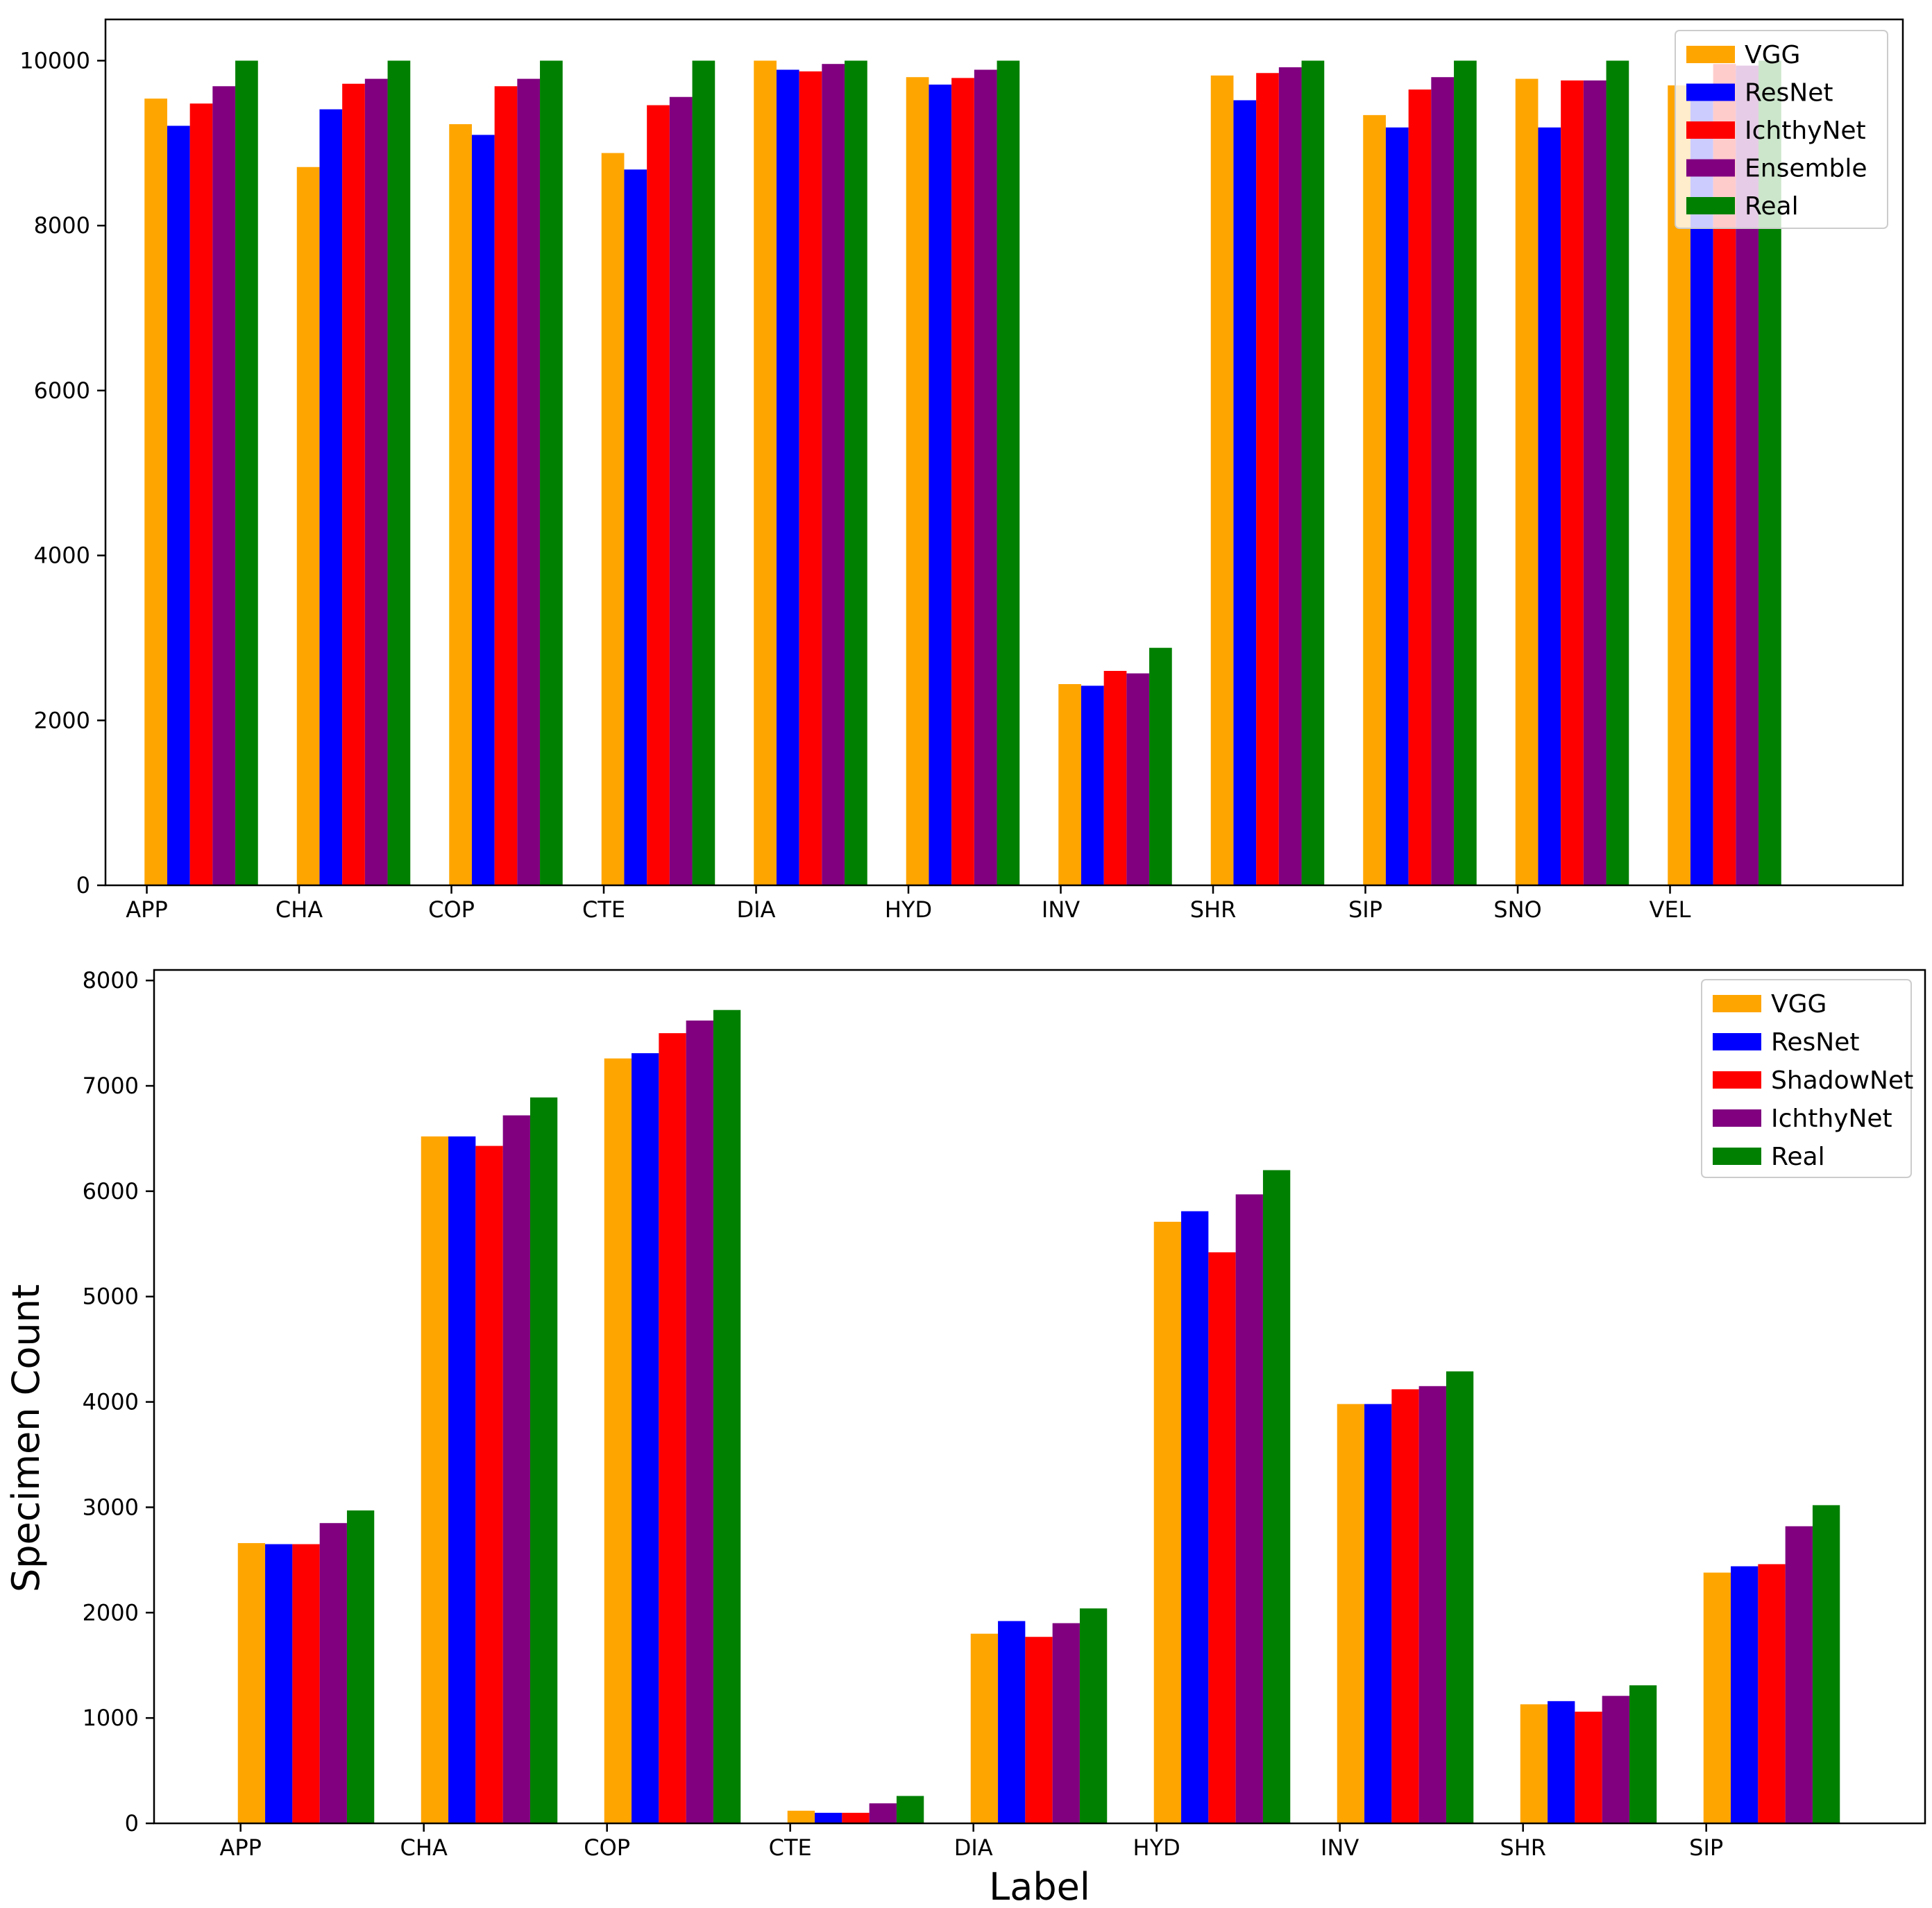 The height and width of the screenshot is (1908, 1932). Describe the element at coordinates (489, 1484) in the screenshot. I see `bar-cha-shadownet` at that location.